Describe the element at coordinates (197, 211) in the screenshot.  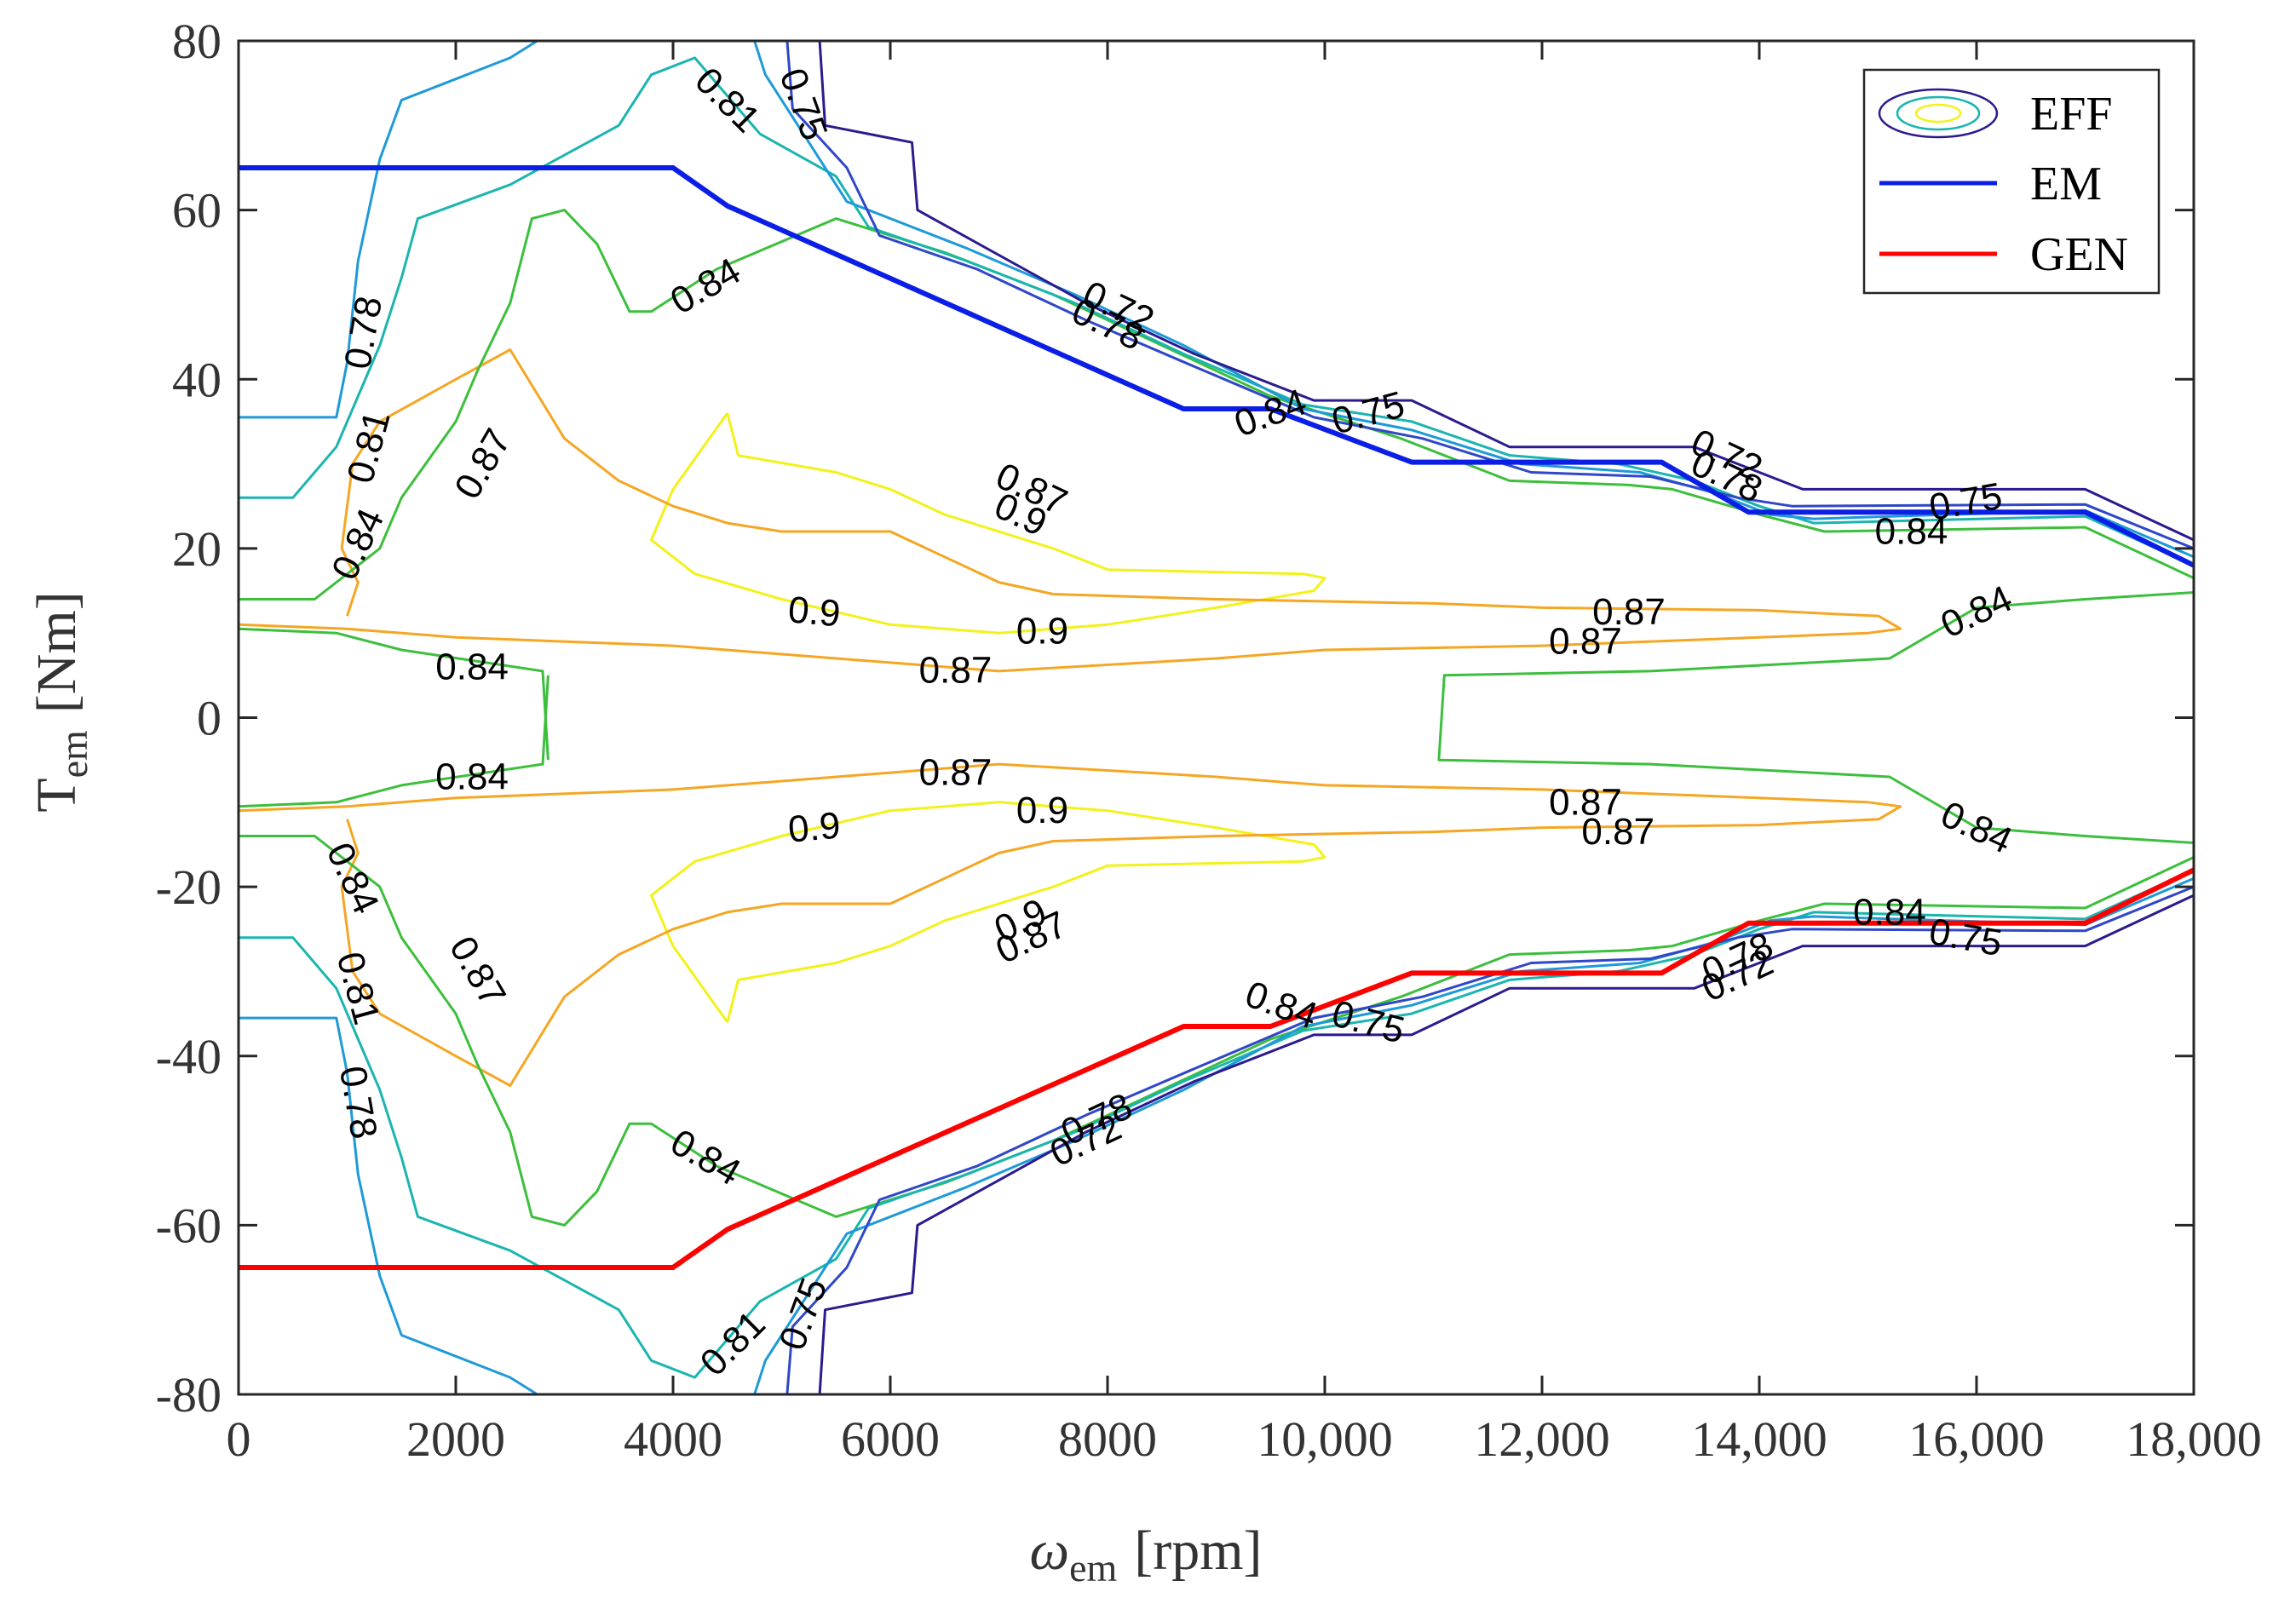
I see `y-tick-label-1: 60` at that location.